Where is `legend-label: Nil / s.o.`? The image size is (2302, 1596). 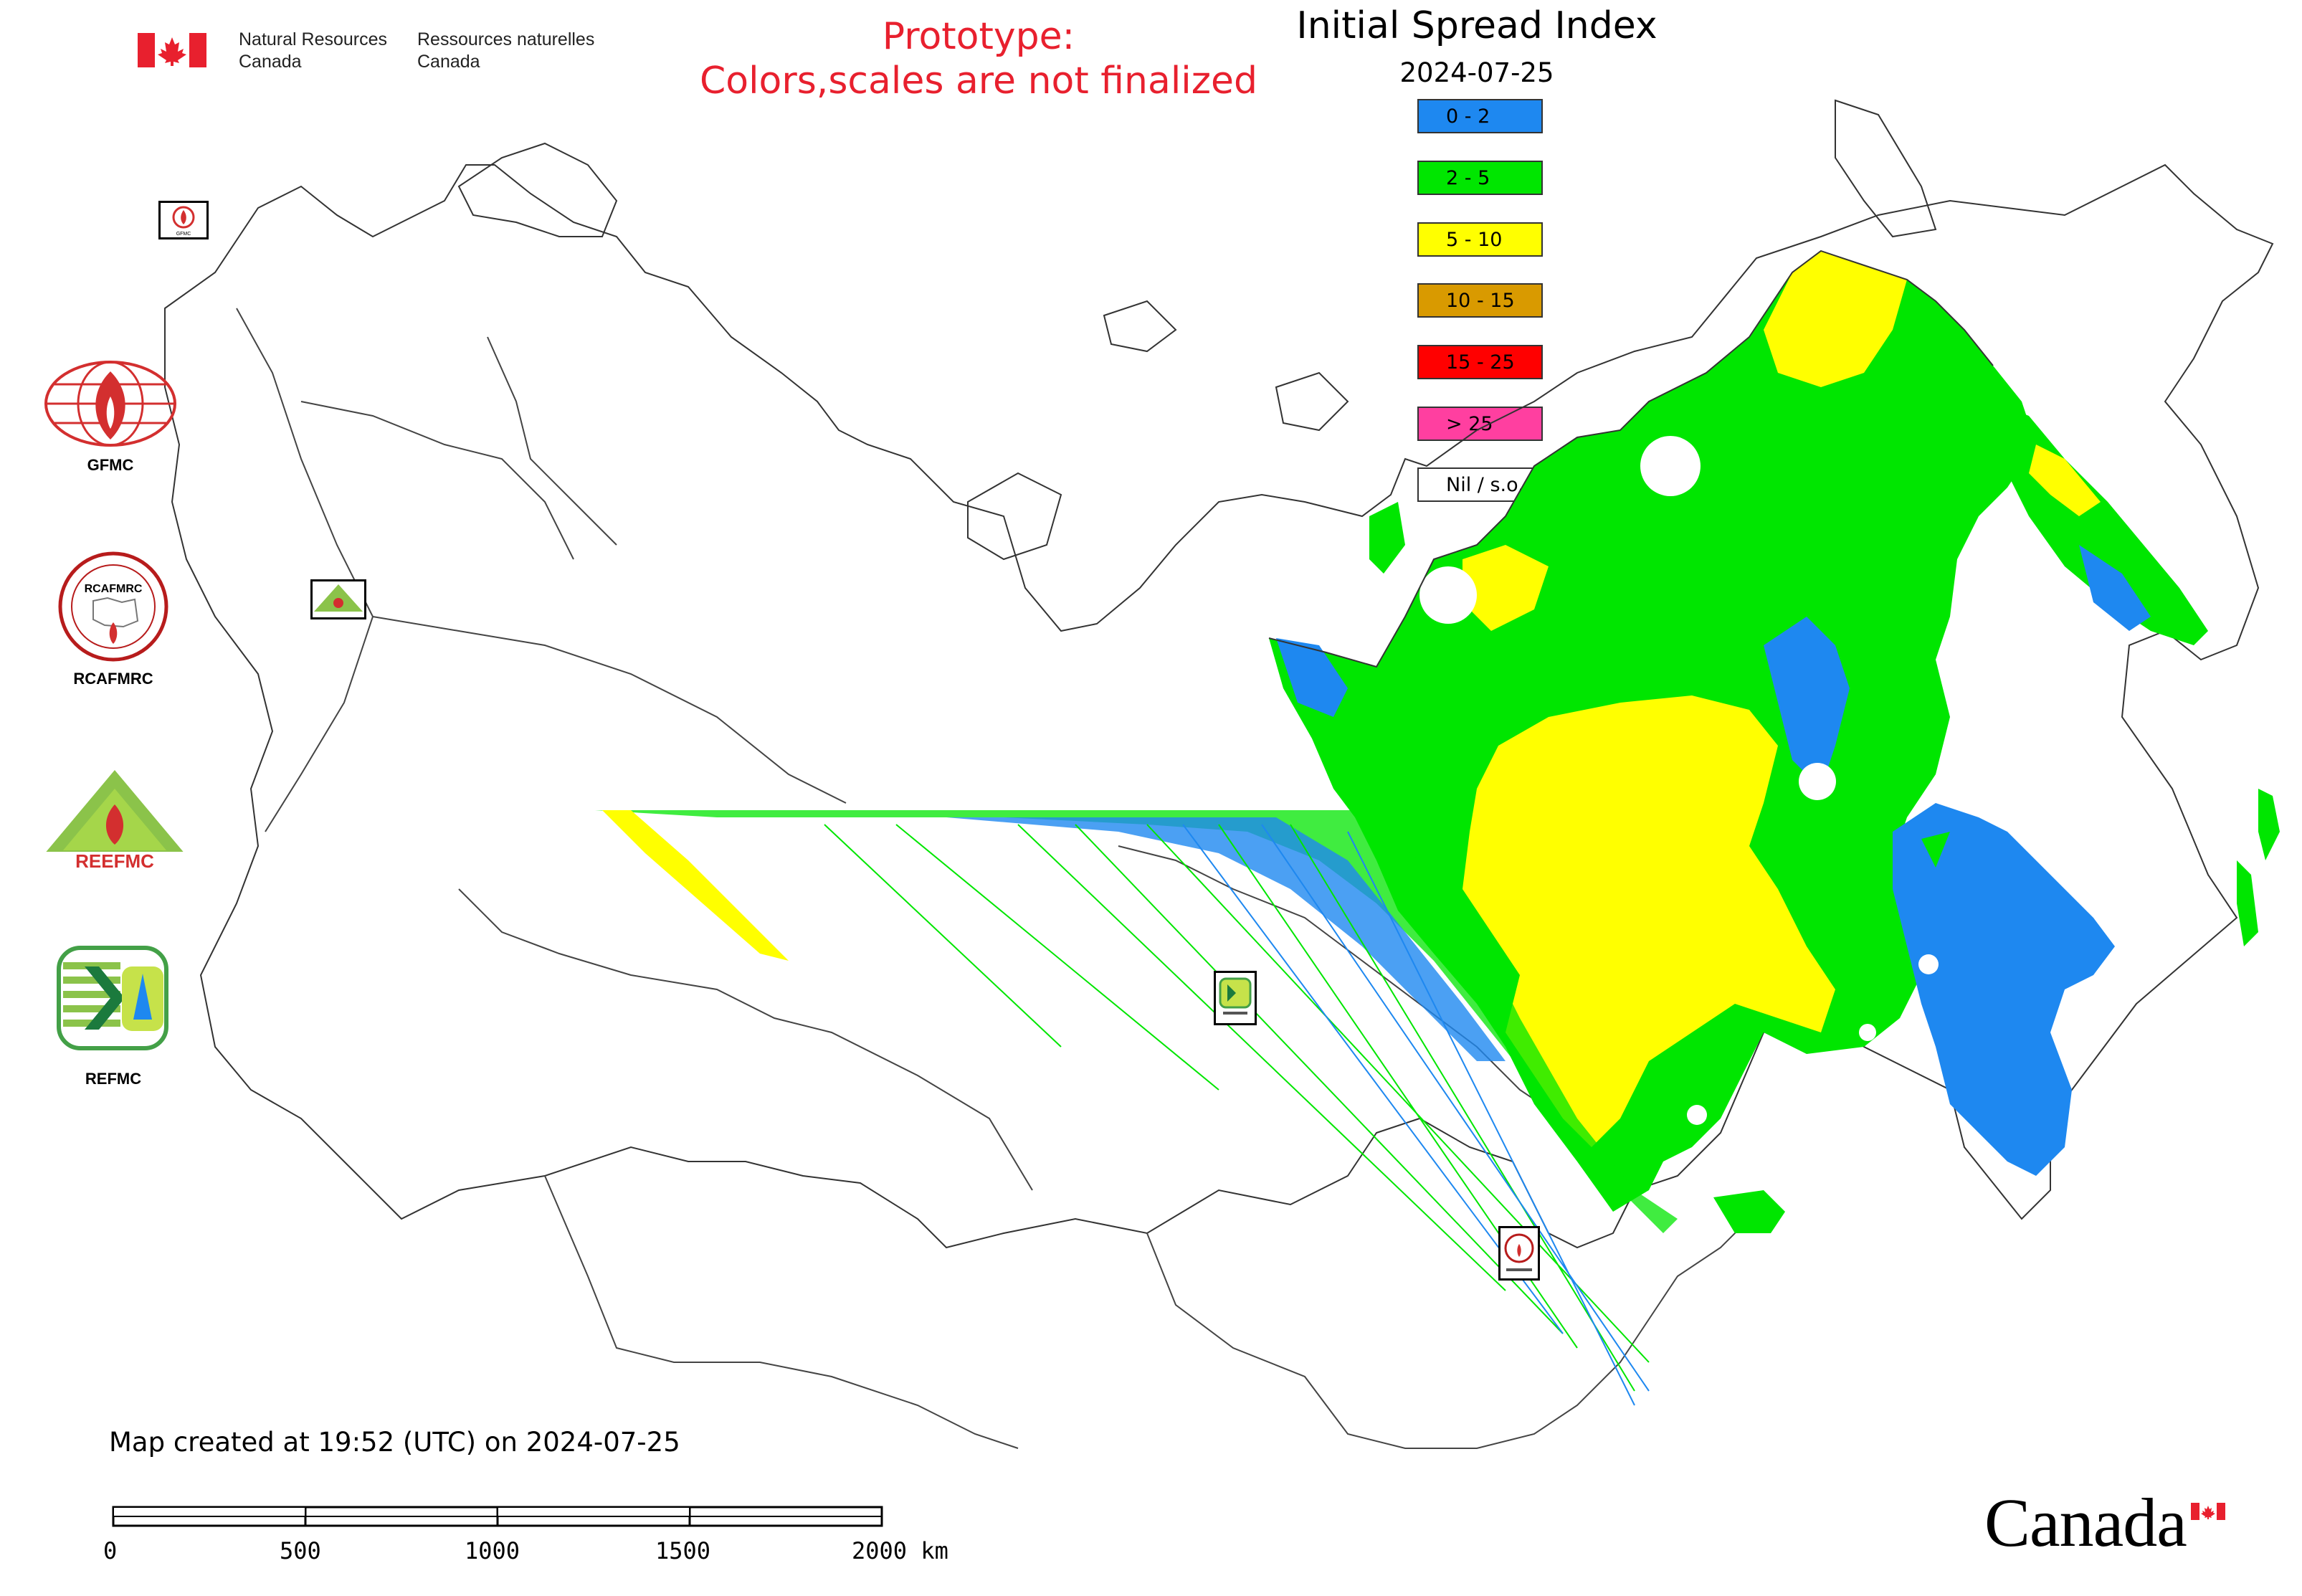 legend-label: Nil / s.o. is located at coordinates (1485, 484).